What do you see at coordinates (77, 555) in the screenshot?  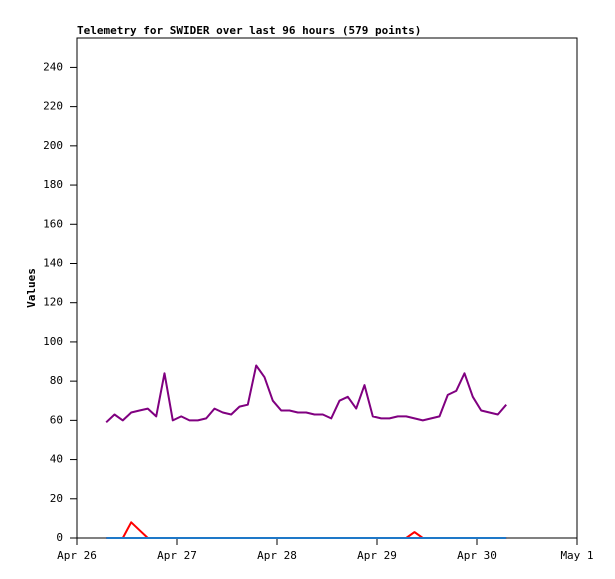 I see `x-tick-label: Apr 26` at bounding box center [77, 555].